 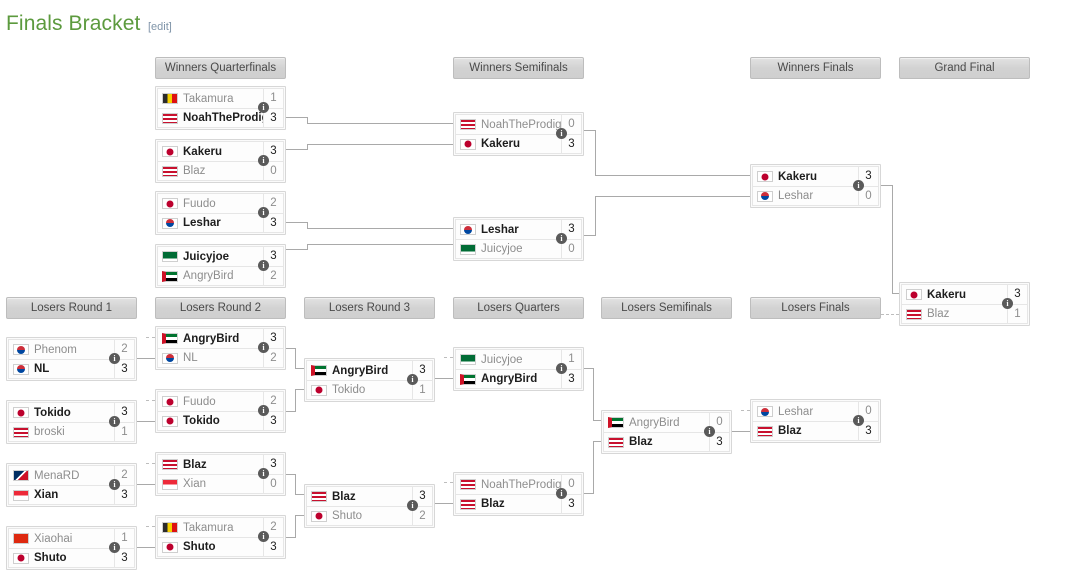 What do you see at coordinates (518, 229) in the screenshot?
I see `match-row-player1: Leshar 3` at bounding box center [518, 229].